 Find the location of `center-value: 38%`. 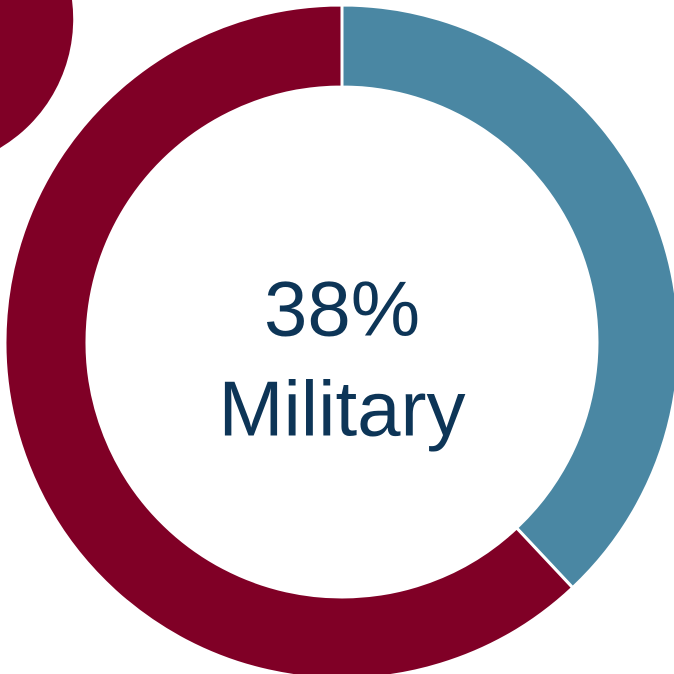

center-value: 38% is located at coordinates (342, 309).